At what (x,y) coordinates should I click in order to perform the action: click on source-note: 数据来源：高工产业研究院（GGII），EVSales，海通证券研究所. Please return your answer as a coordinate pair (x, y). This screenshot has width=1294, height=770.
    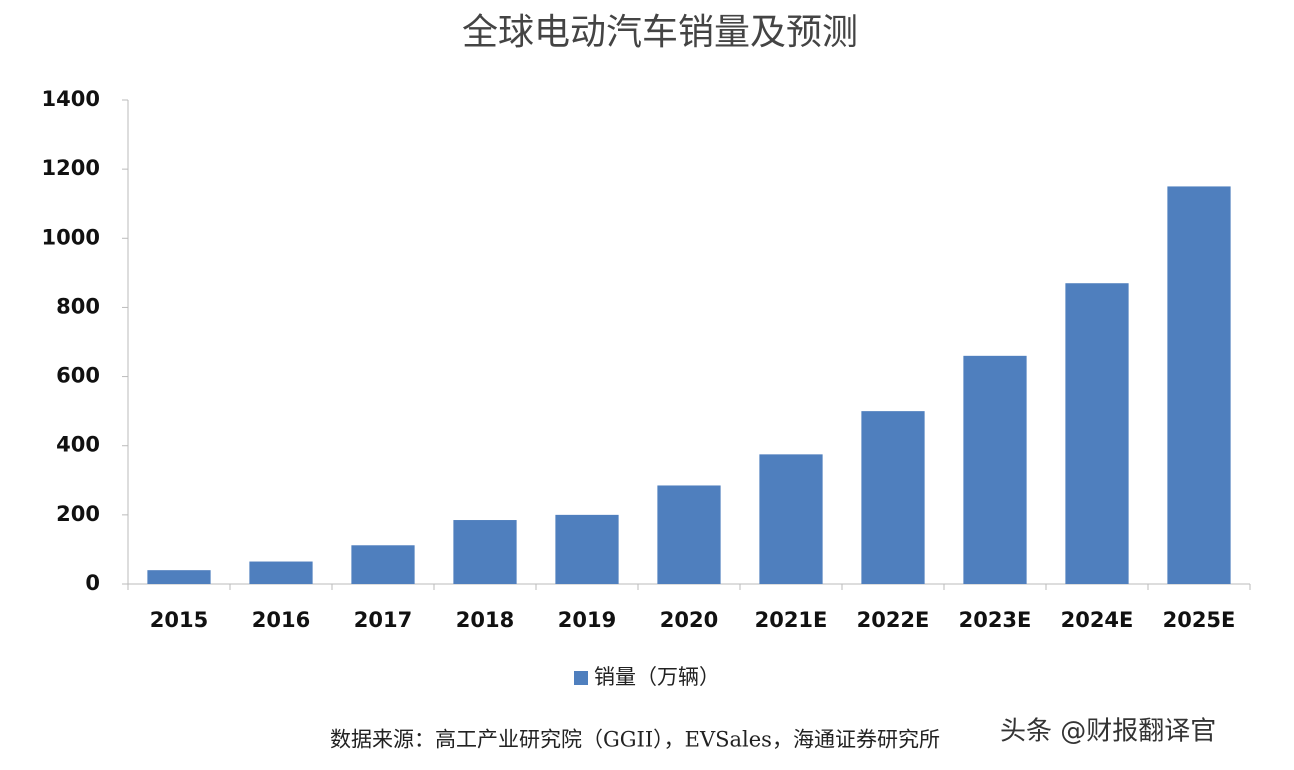
    Looking at the image, I should click on (635, 740).